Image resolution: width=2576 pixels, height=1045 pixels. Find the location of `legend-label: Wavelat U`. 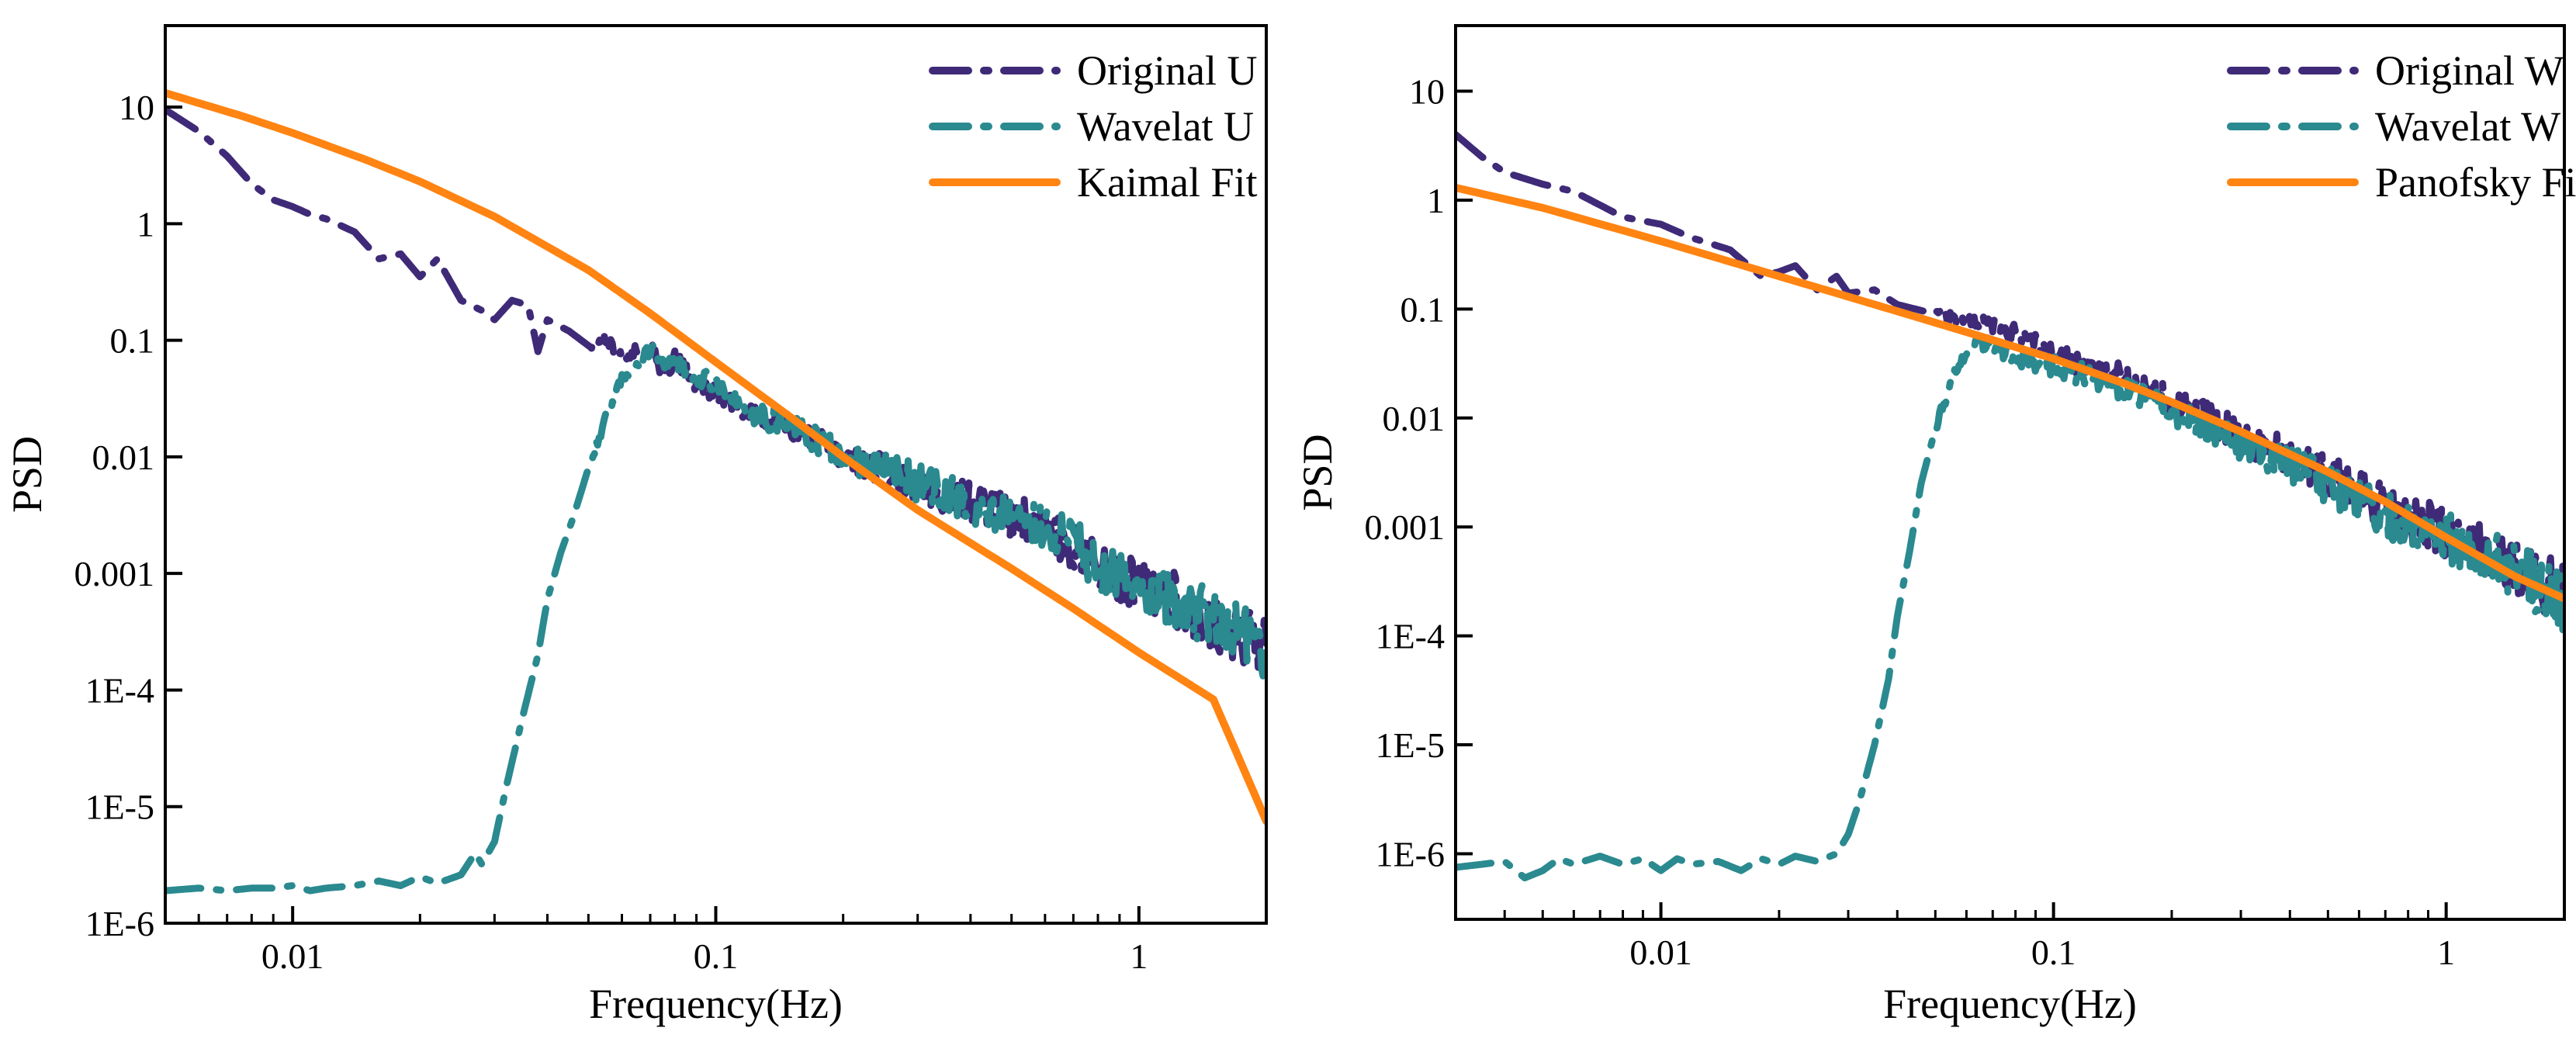

legend-label: Wavelat U is located at coordinates (1165, 126).